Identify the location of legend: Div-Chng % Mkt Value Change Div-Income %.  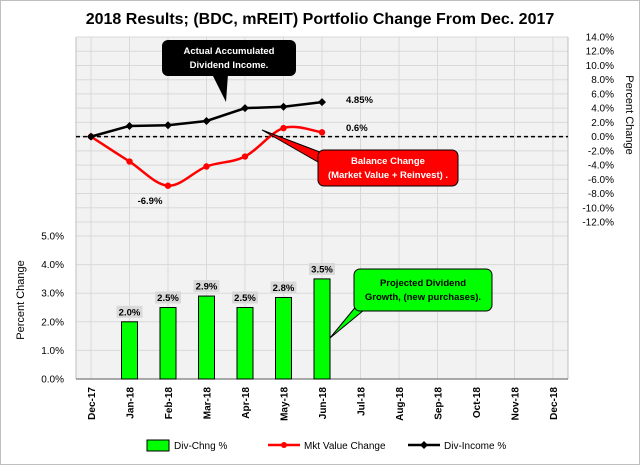
(326, 445).